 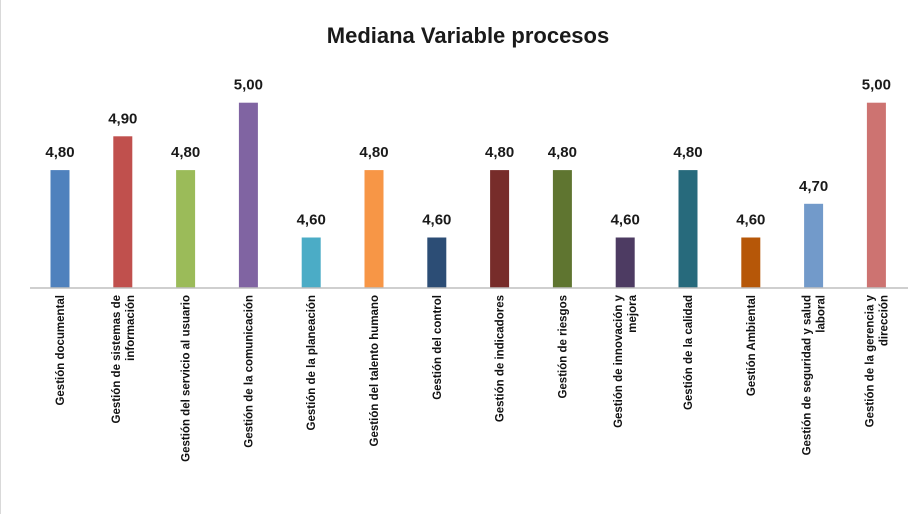 I want to click on category-label-6: Gestión del talento humano, so click(x=375, y=370).